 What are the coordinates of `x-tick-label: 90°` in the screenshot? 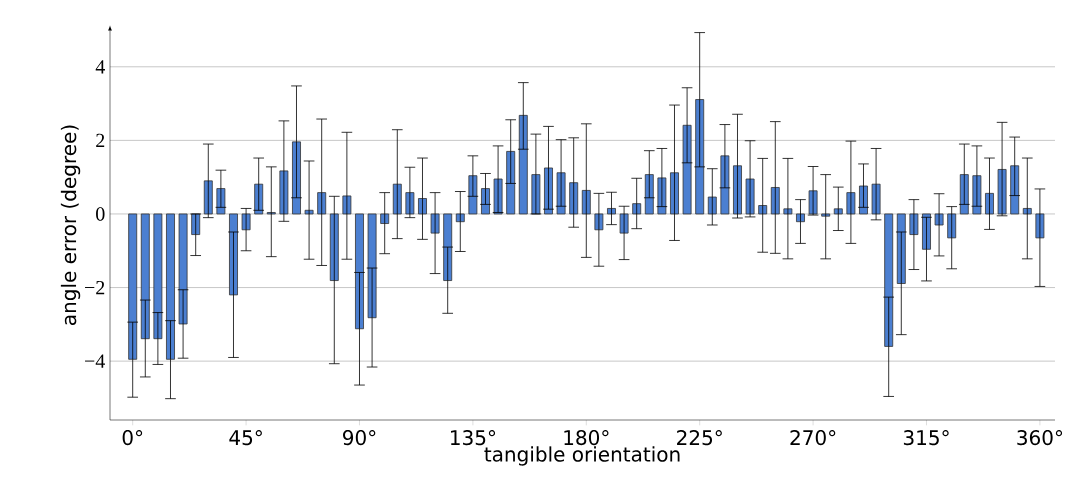 It's located at (359, 438).